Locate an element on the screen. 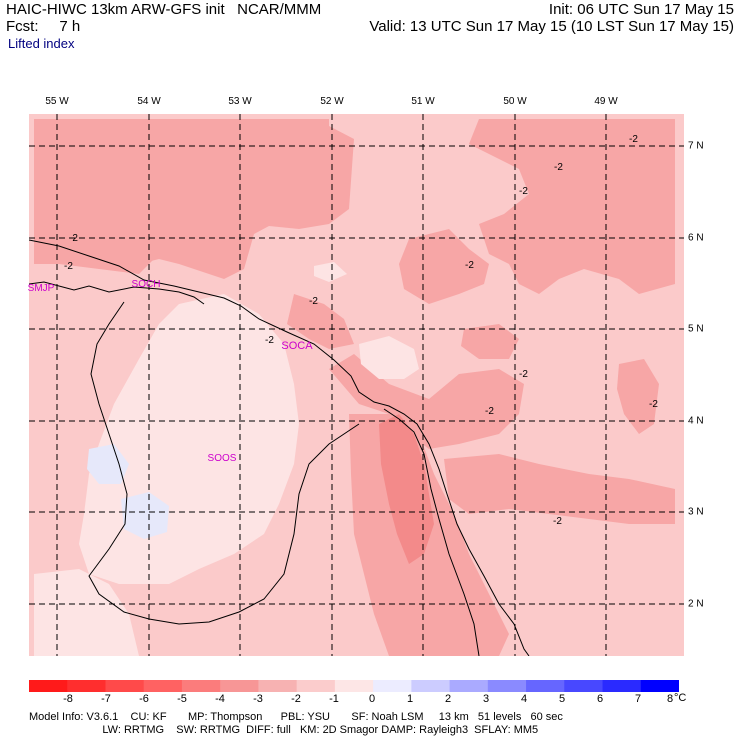  longitude-label: 49 W is located at coordinates (606, 101).